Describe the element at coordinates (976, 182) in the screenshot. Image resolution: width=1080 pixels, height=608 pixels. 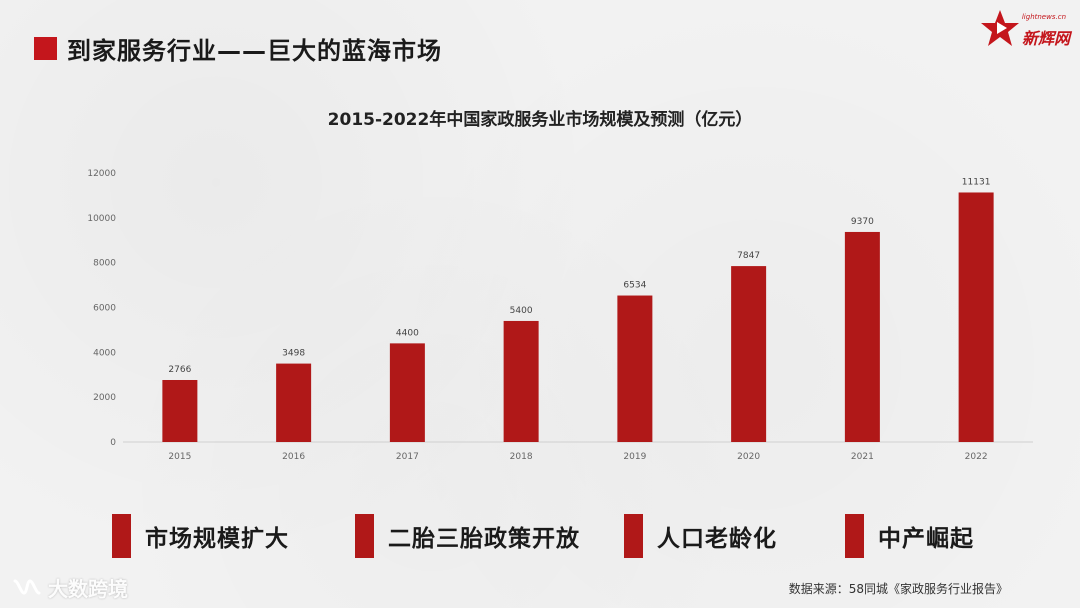
I see `data-label: 11131` at that location.